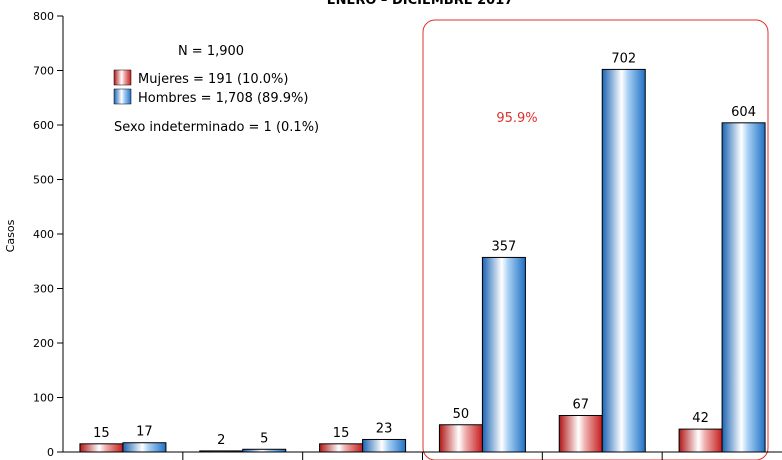 This screenshot has height=460, width=782. Describe the element at coordinates (43, 71) in the screenshot. I see `y-tick-label: 700` at that location.